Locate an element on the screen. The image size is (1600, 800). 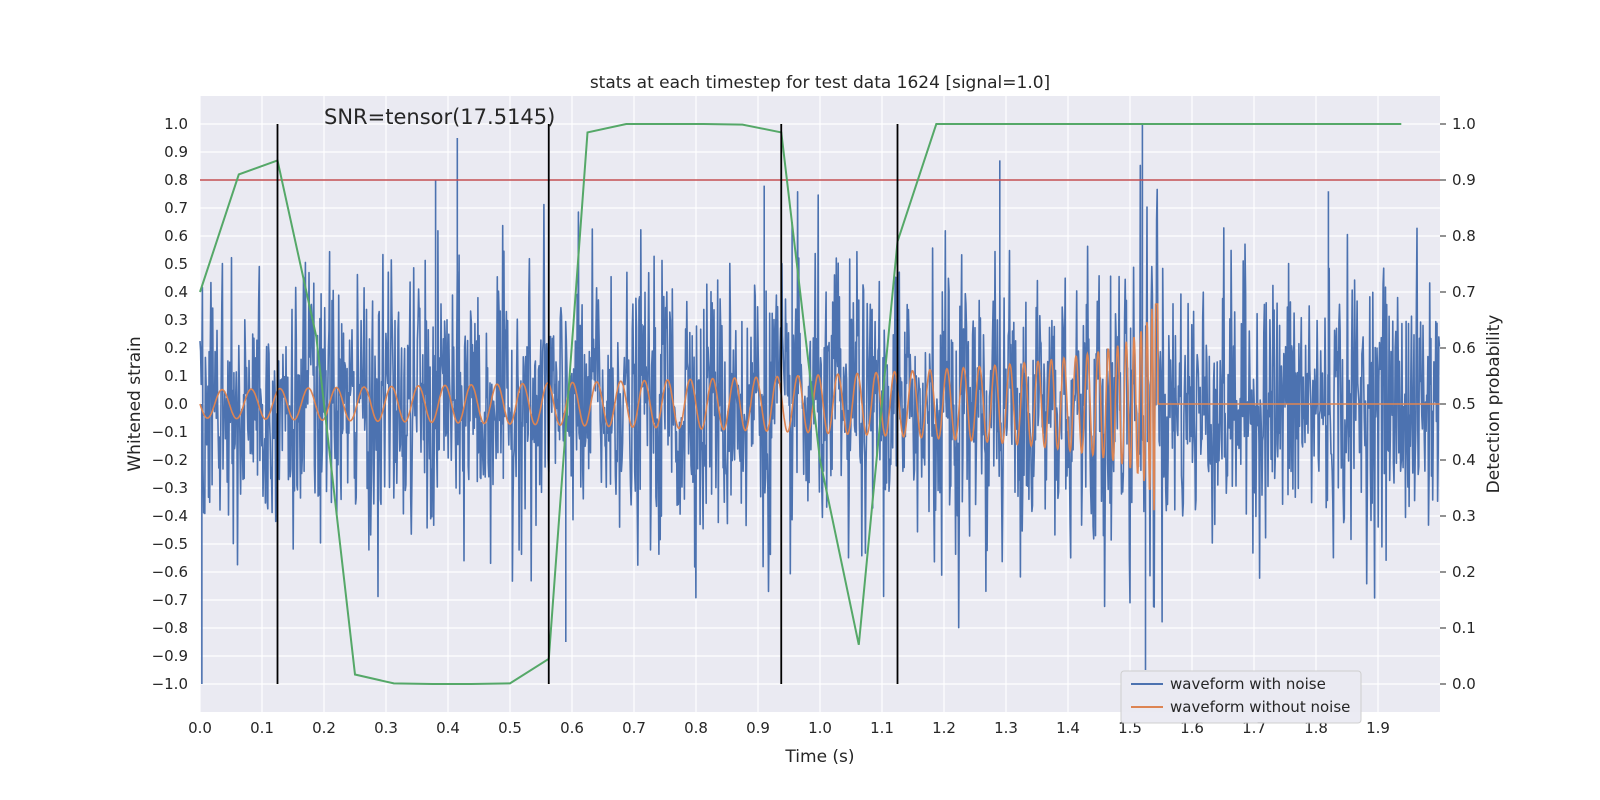
y-tick-label-right: 1.0 is located at coordinates (1464, 124).